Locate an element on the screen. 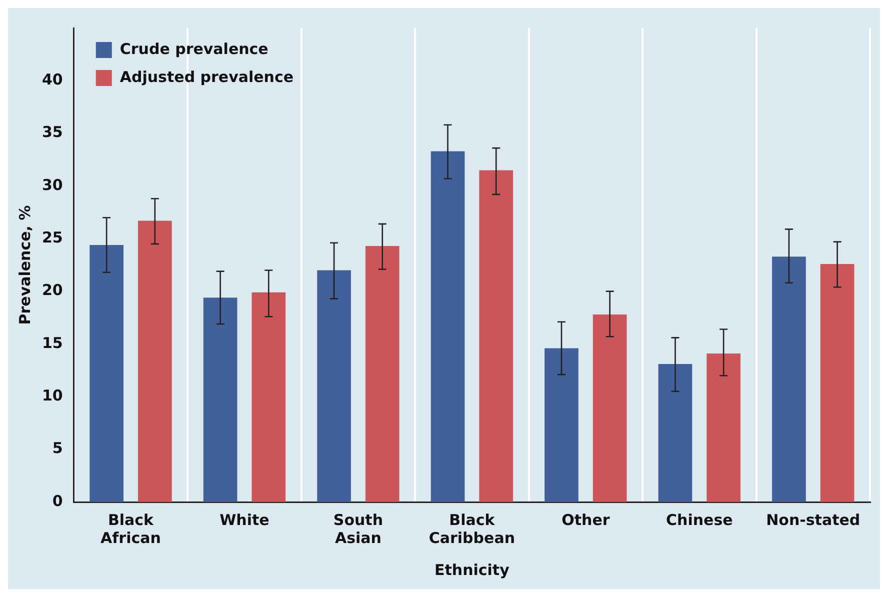  y-tick-label: 0 is located at coordinates (57, 501).